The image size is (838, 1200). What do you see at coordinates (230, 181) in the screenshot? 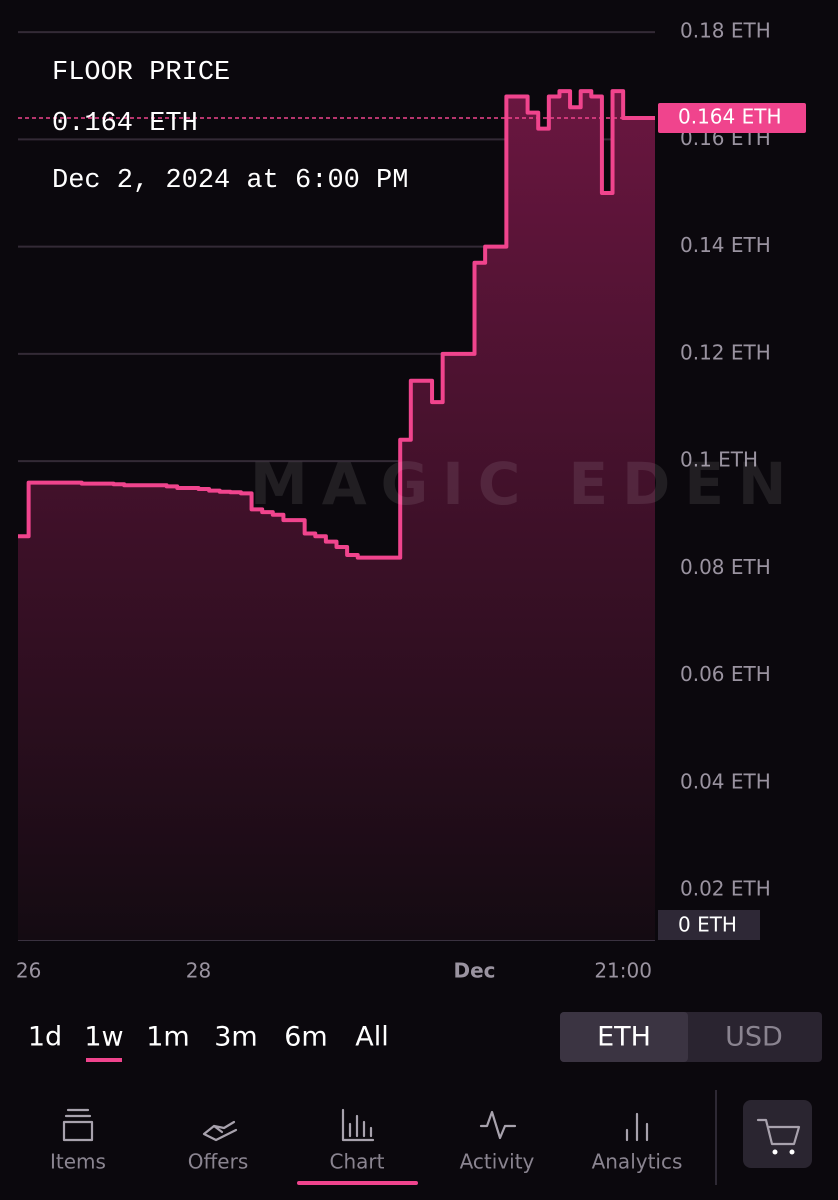
I see `chart-subtitle: Dec 2, 2024 at 6:00 PM` at bounding box center [230, 181].